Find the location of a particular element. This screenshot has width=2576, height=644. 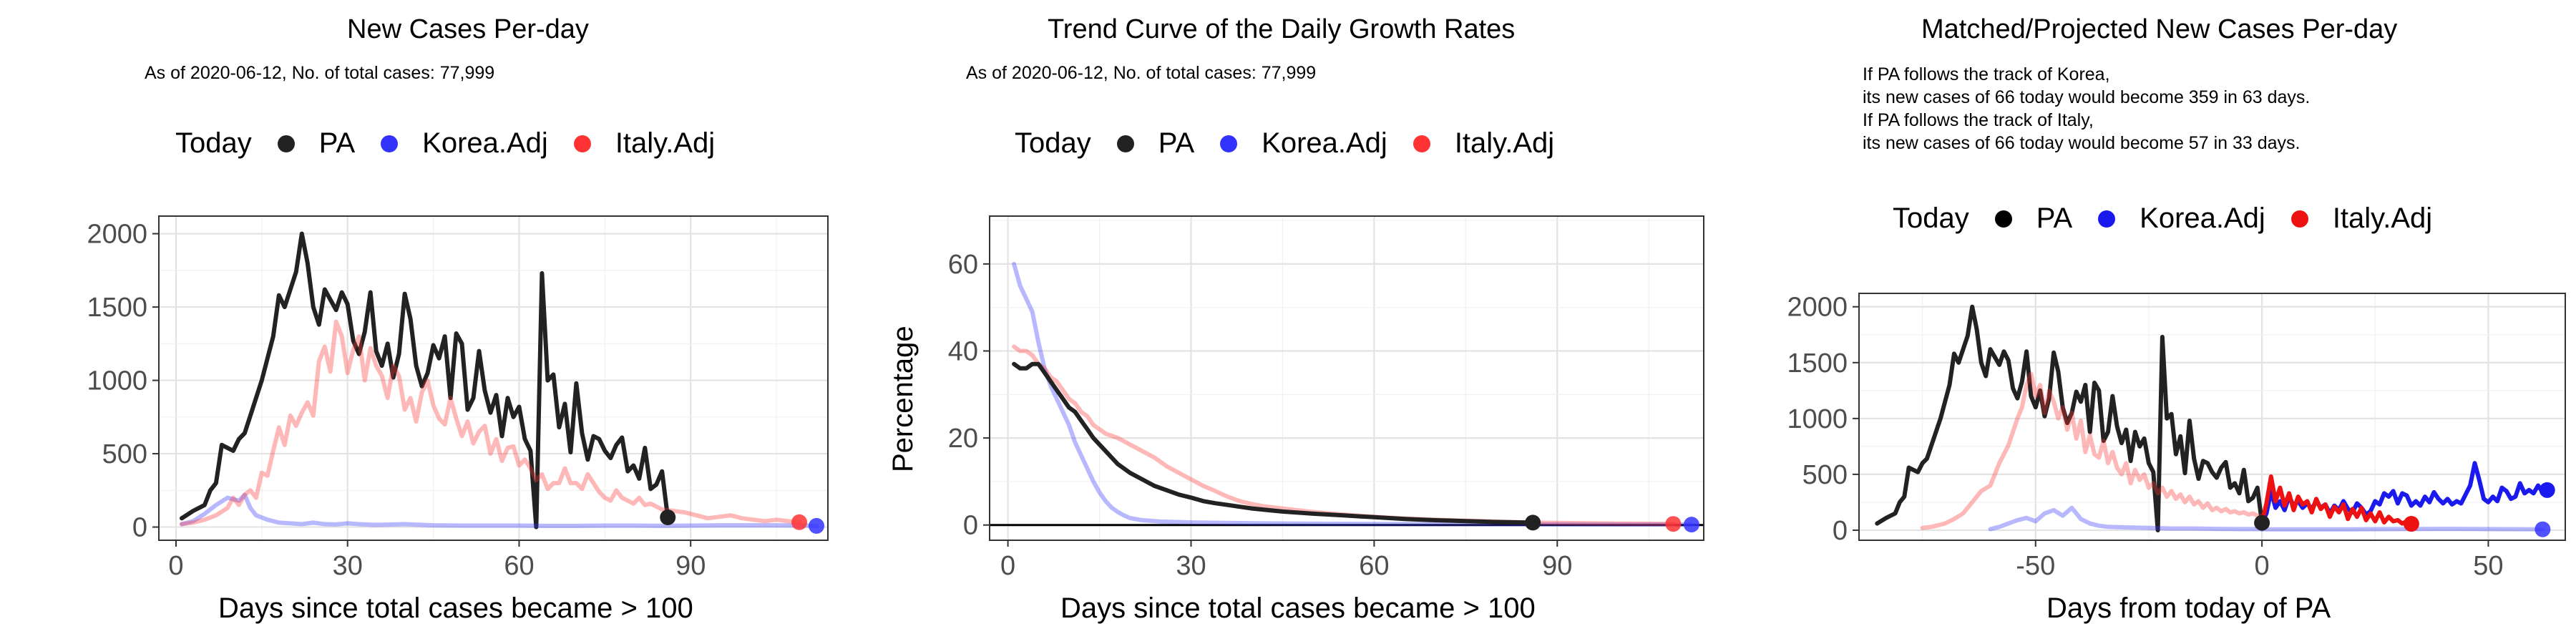

y-tick-label: 20 is located at coordinates (963, 439).